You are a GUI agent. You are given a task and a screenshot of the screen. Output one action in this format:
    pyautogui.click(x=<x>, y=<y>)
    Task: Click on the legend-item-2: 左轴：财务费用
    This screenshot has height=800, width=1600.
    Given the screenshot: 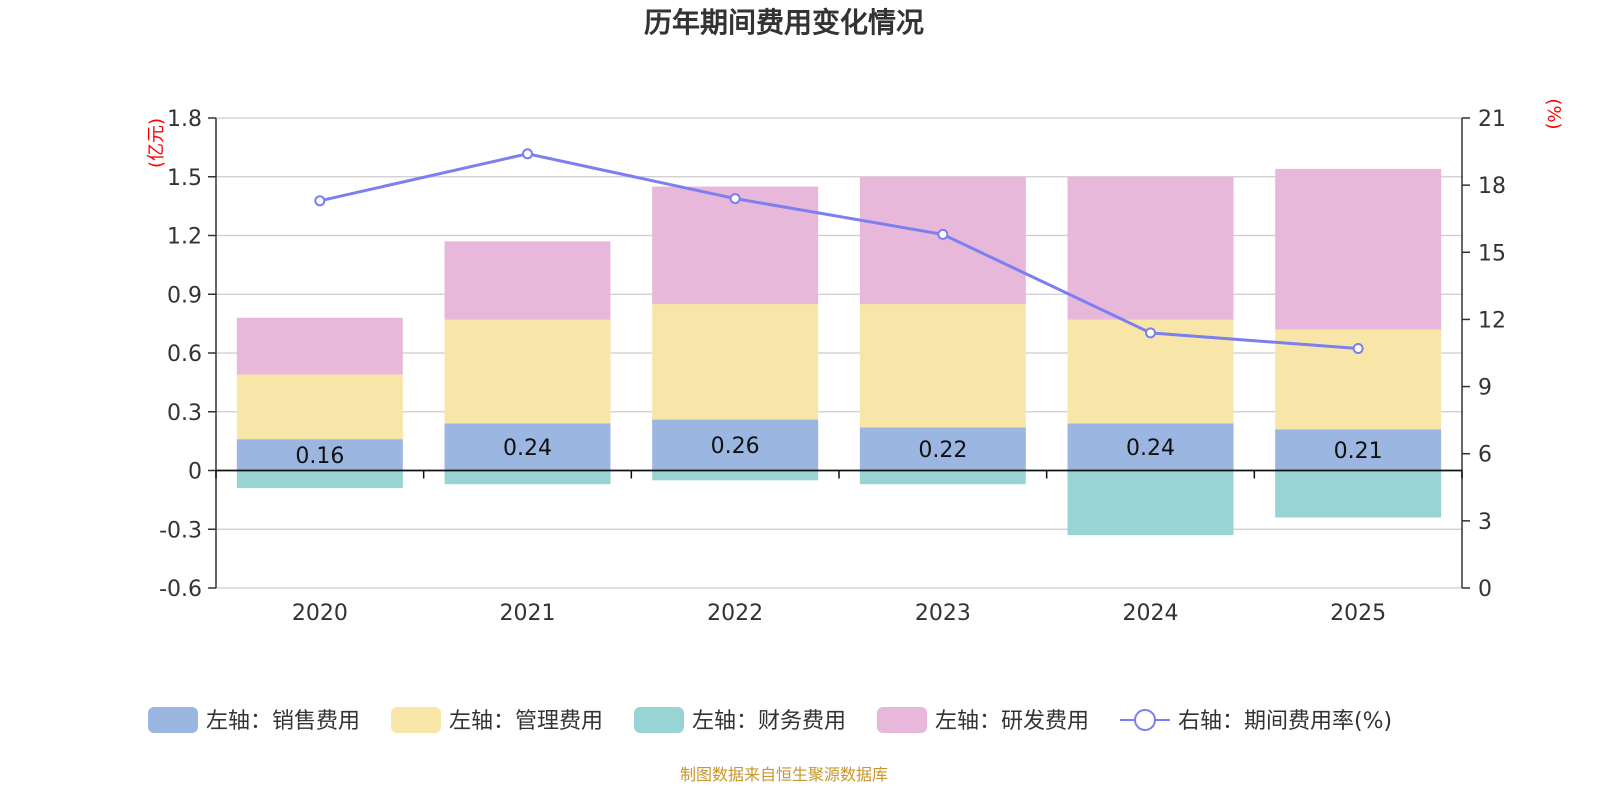 What is the action you would take?
    pyautogui.click(x=740, y=720)
    